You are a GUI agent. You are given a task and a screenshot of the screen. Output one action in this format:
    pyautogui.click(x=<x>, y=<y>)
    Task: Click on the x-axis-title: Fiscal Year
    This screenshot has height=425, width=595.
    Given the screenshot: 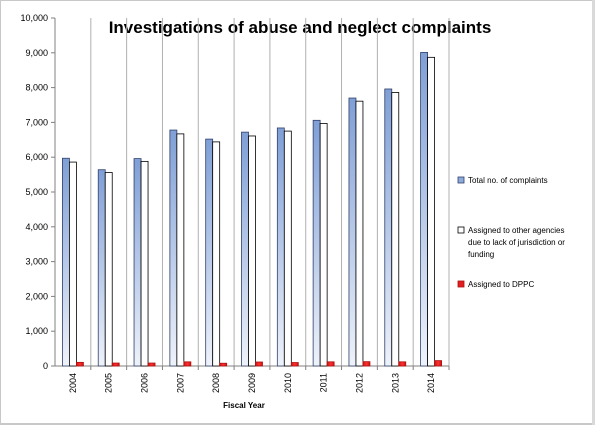 What is the action you would take?
    pyautogui.click(x=244, y=405)
    